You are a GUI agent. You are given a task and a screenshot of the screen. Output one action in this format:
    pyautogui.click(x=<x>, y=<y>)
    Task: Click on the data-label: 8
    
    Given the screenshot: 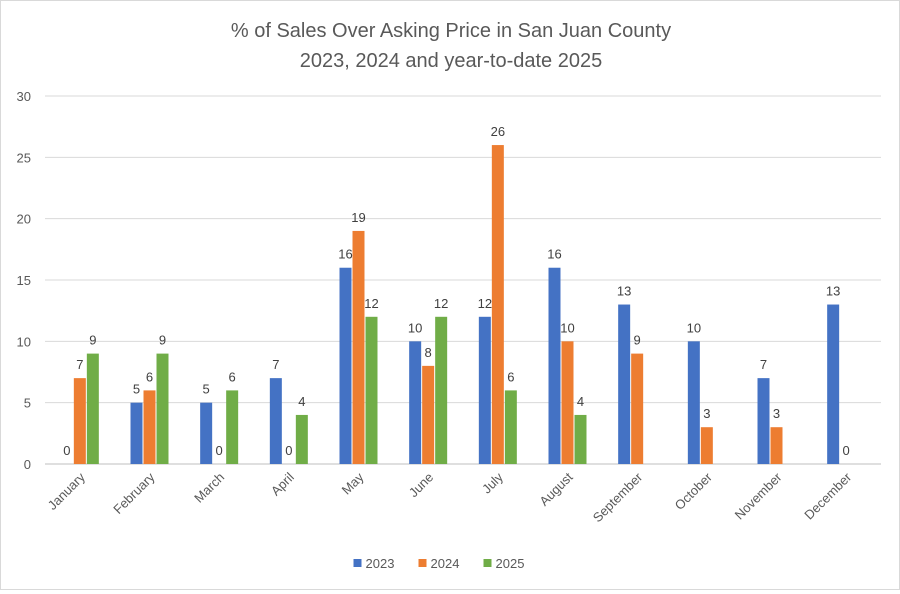 What is the action you would take?
    pyautogui.click(x=428, y=352)
    